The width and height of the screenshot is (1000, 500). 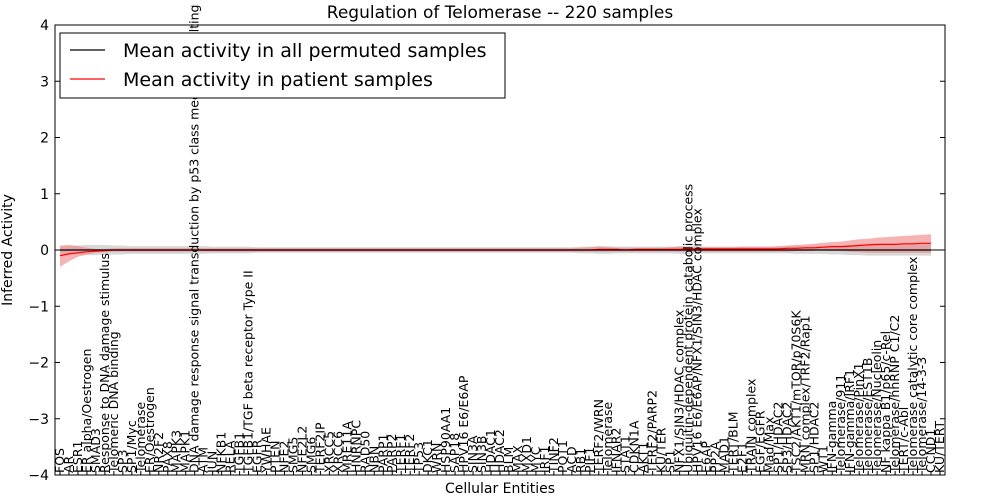 I want to click on y-tick-label: 3, so click(x=44, y=82).